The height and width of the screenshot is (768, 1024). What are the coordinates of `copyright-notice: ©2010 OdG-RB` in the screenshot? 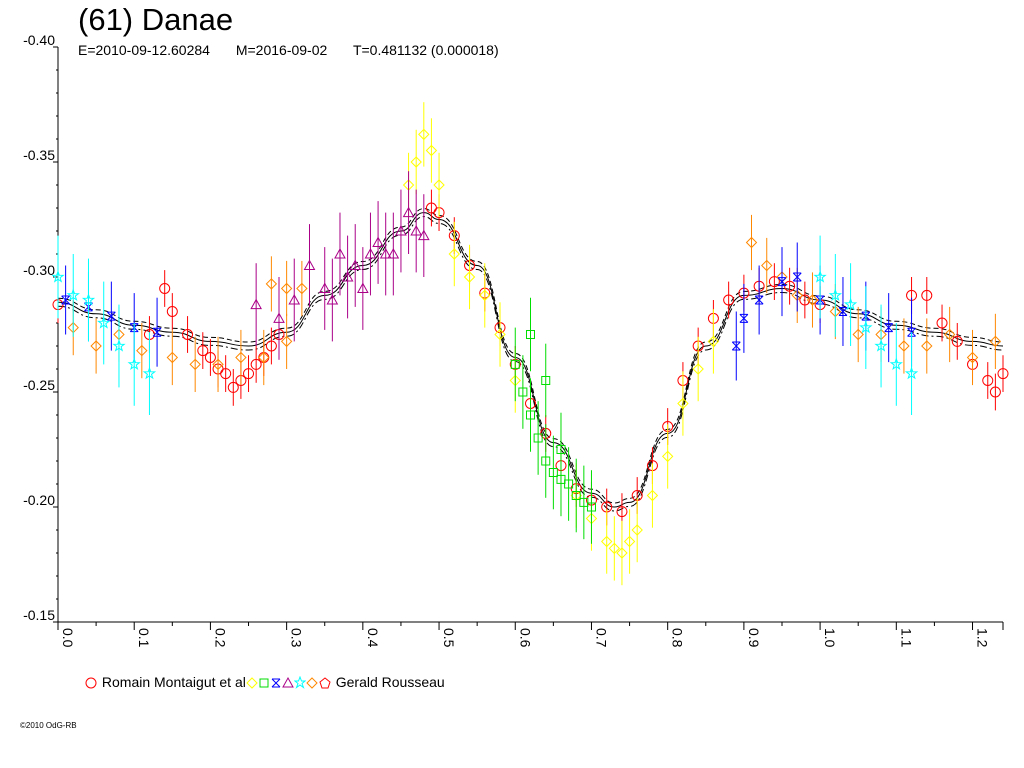 It's located at (48, 725).